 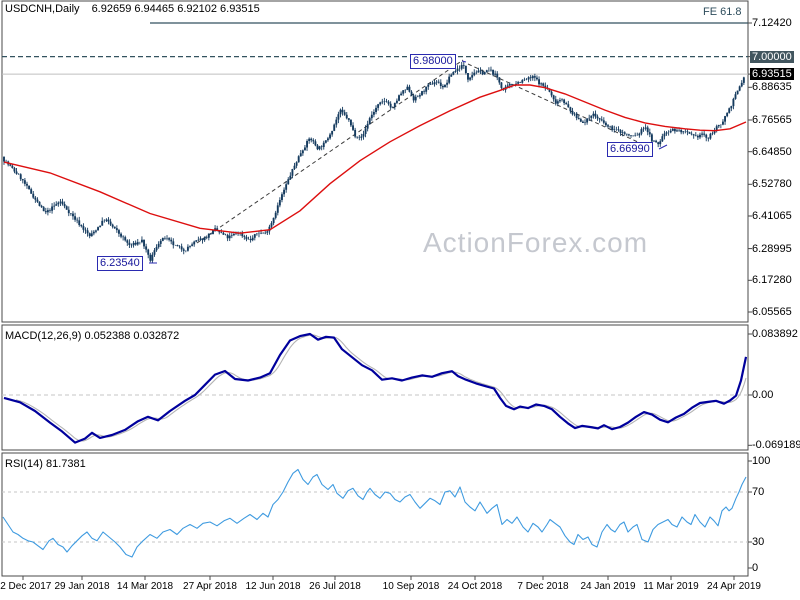 What do you see at coordinates (671, 586) in the screenshot?
I see `date-label: 11 Mar 2019` at bounding box center [671, 586].